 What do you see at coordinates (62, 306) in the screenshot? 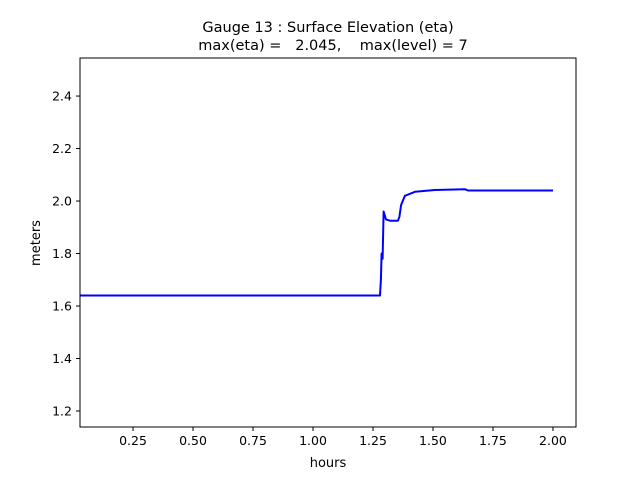
I see `y-tick-label: 1.6` at bounding box center [62, 306].